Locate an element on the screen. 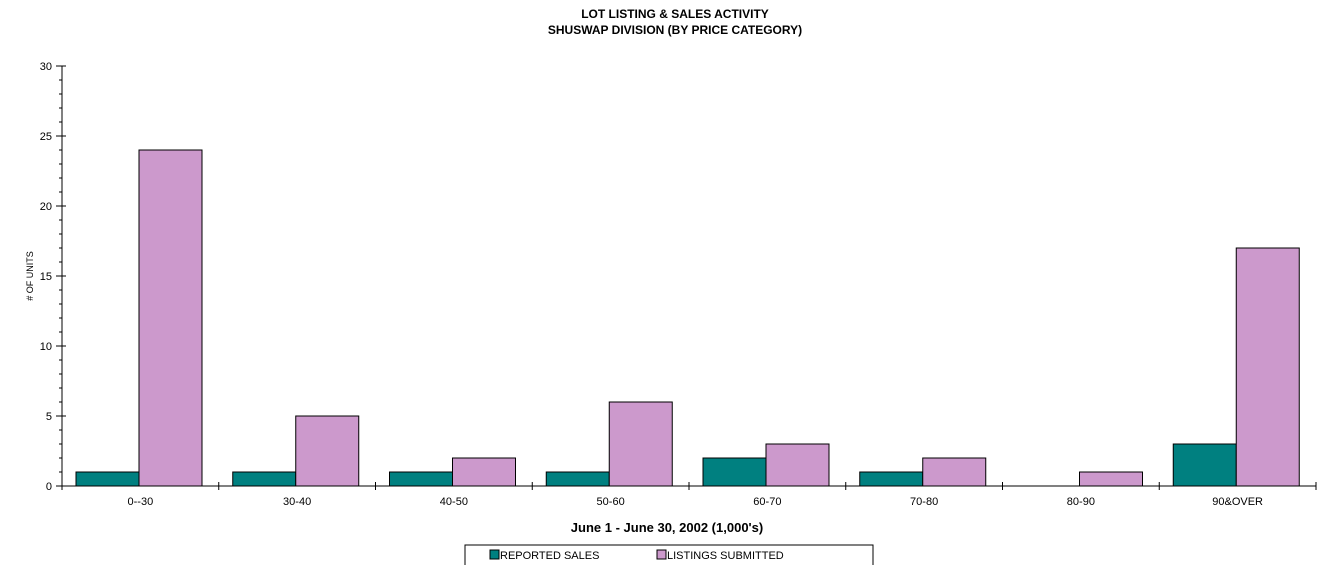 The height and width of the screenshot is (565, 1317). y-tick-label: 10 is located at coordinates (46, 347).